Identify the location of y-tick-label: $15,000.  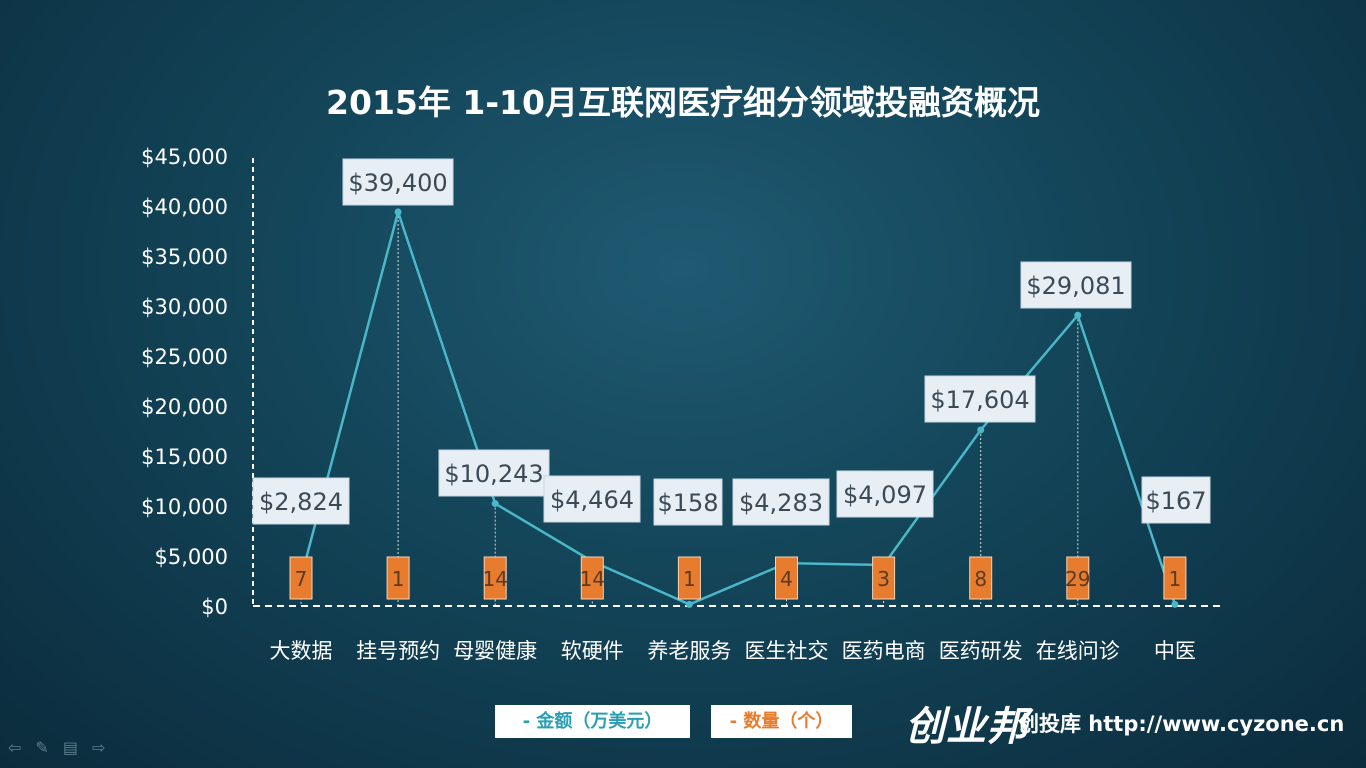
(184, 457).